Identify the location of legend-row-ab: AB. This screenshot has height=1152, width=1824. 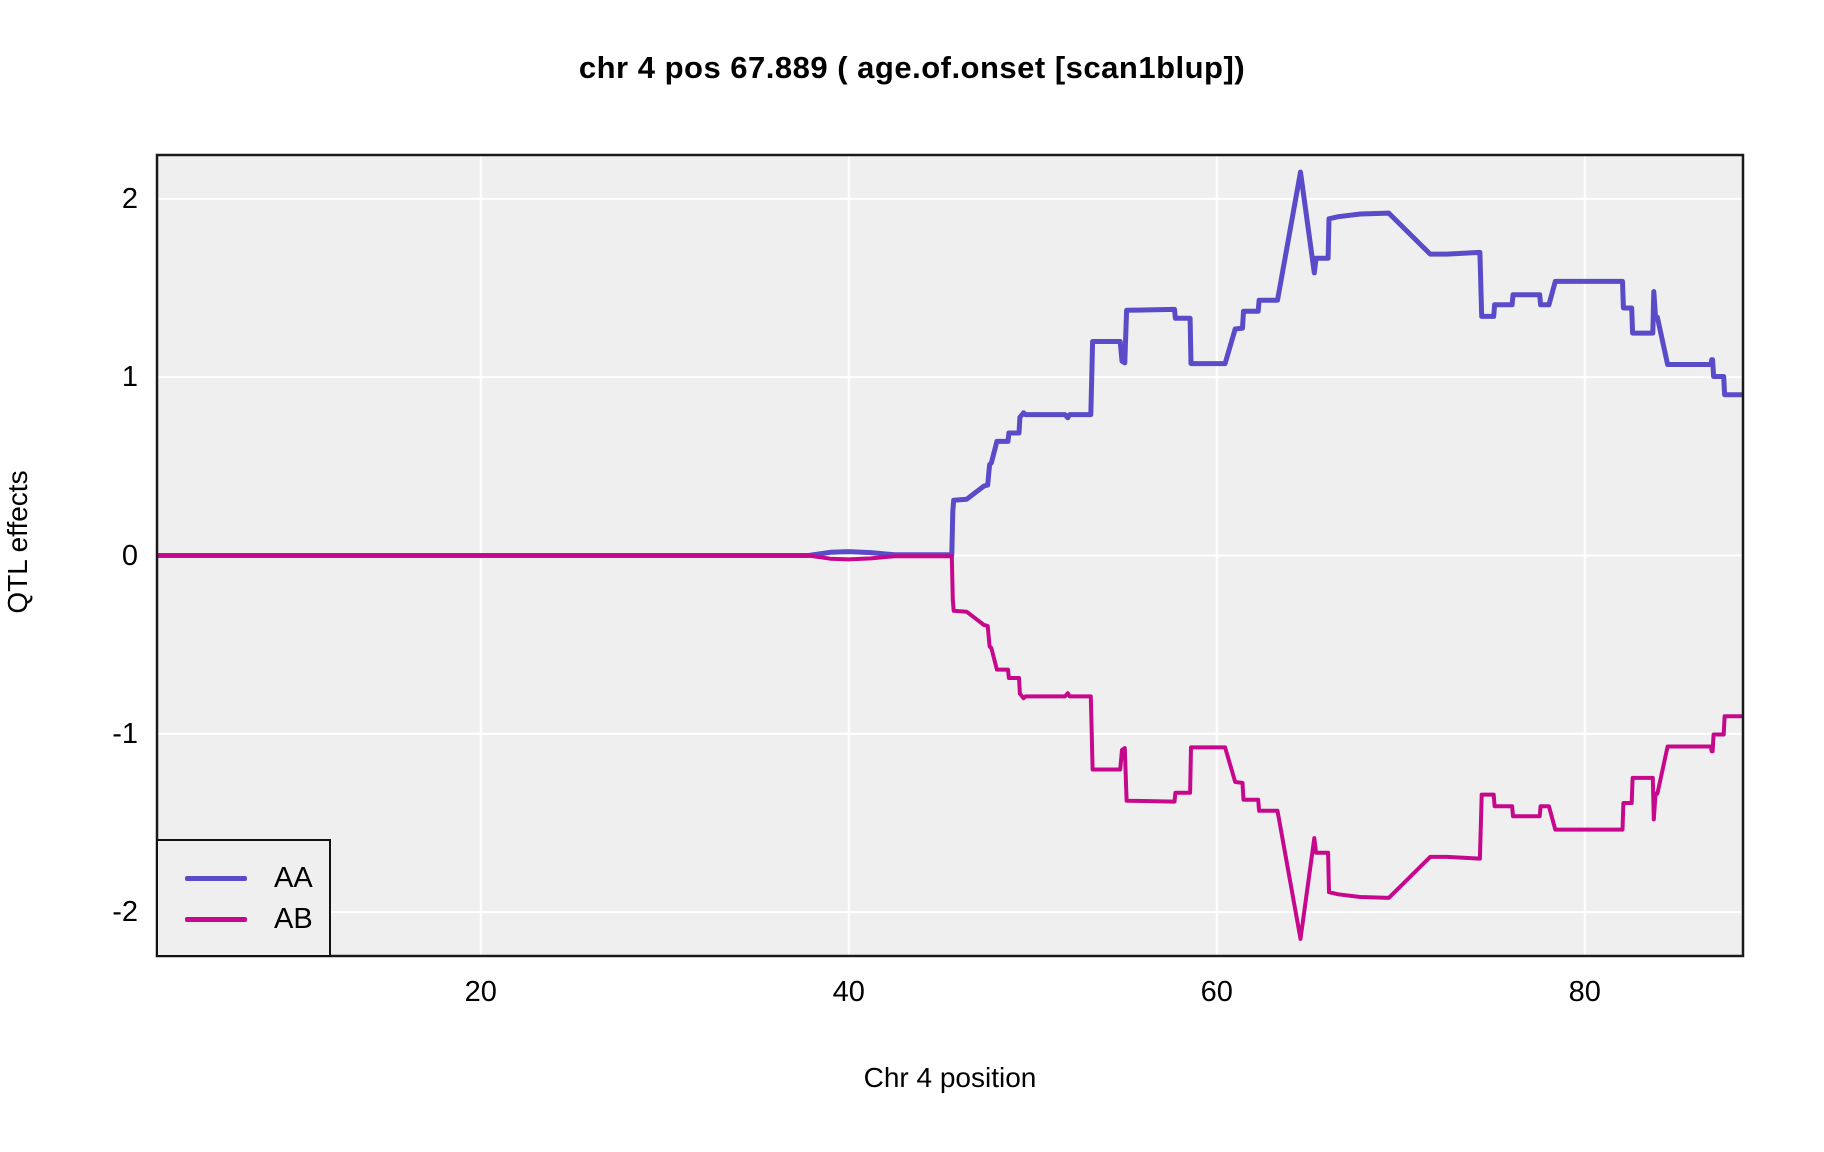
(243, 919).